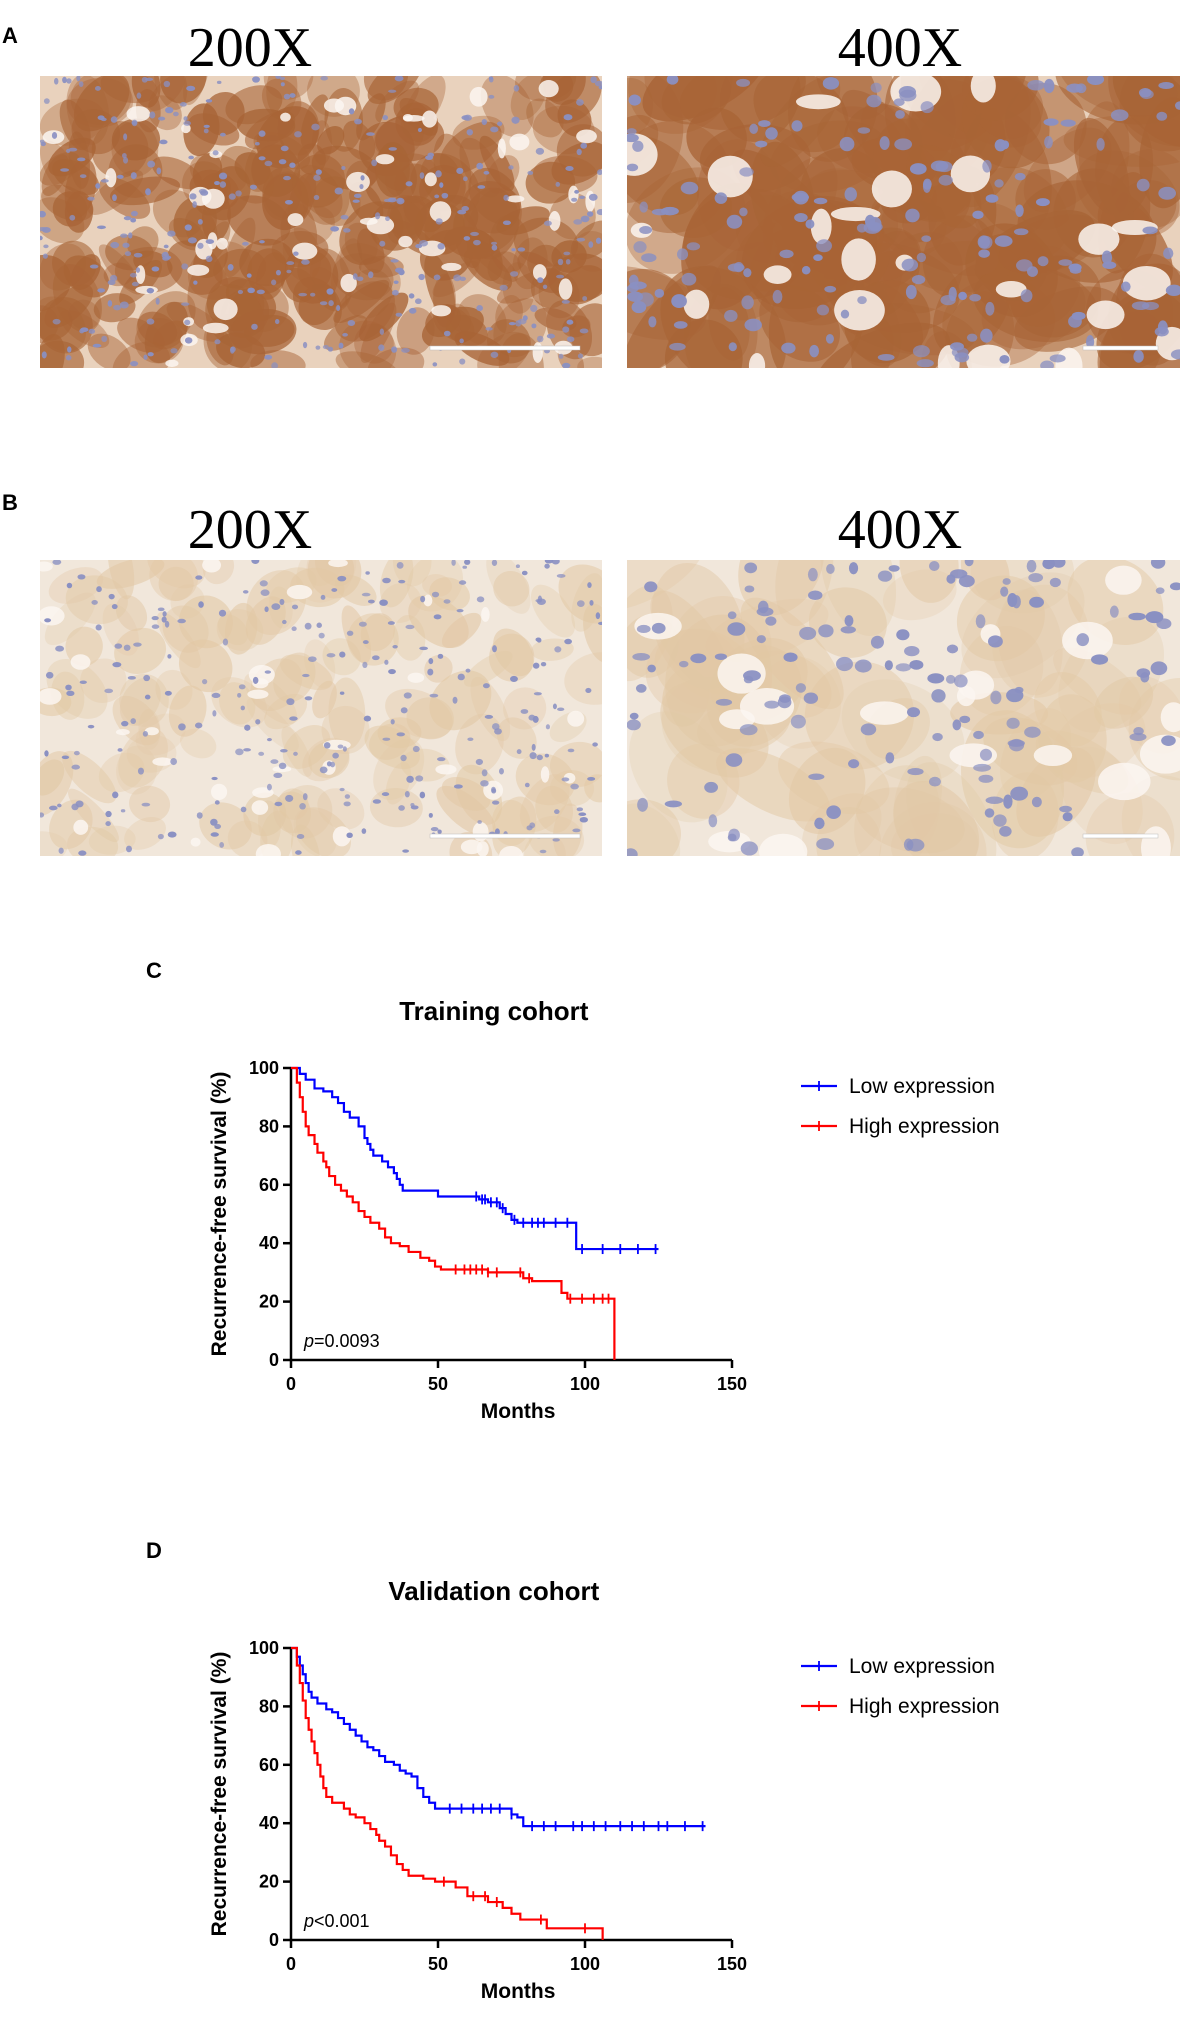 This screenshot has width=1181, height=2020. I want to click on ihc-micrograph-strong-200x, so click(321, 222).